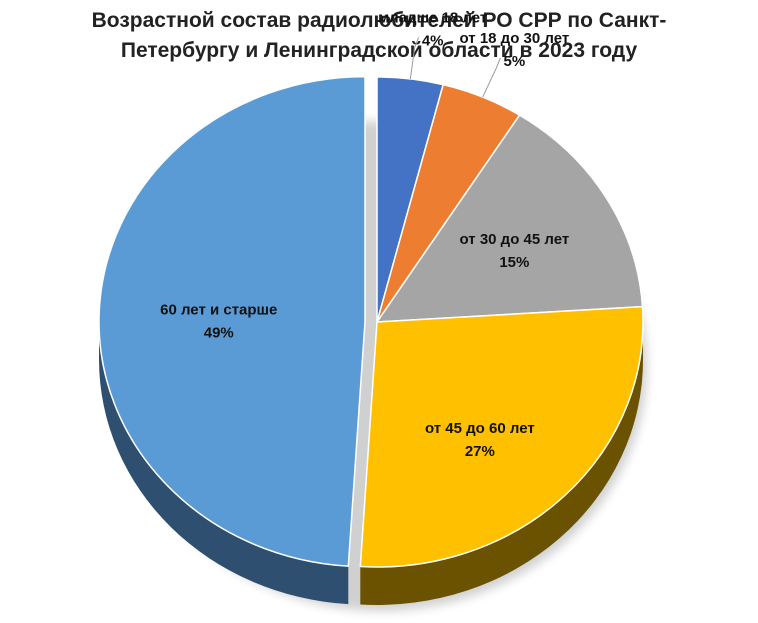  Describe the element at coordinates (219, 332) in the screenshot. I see `slice-value-60-plus: 49%` at that location.